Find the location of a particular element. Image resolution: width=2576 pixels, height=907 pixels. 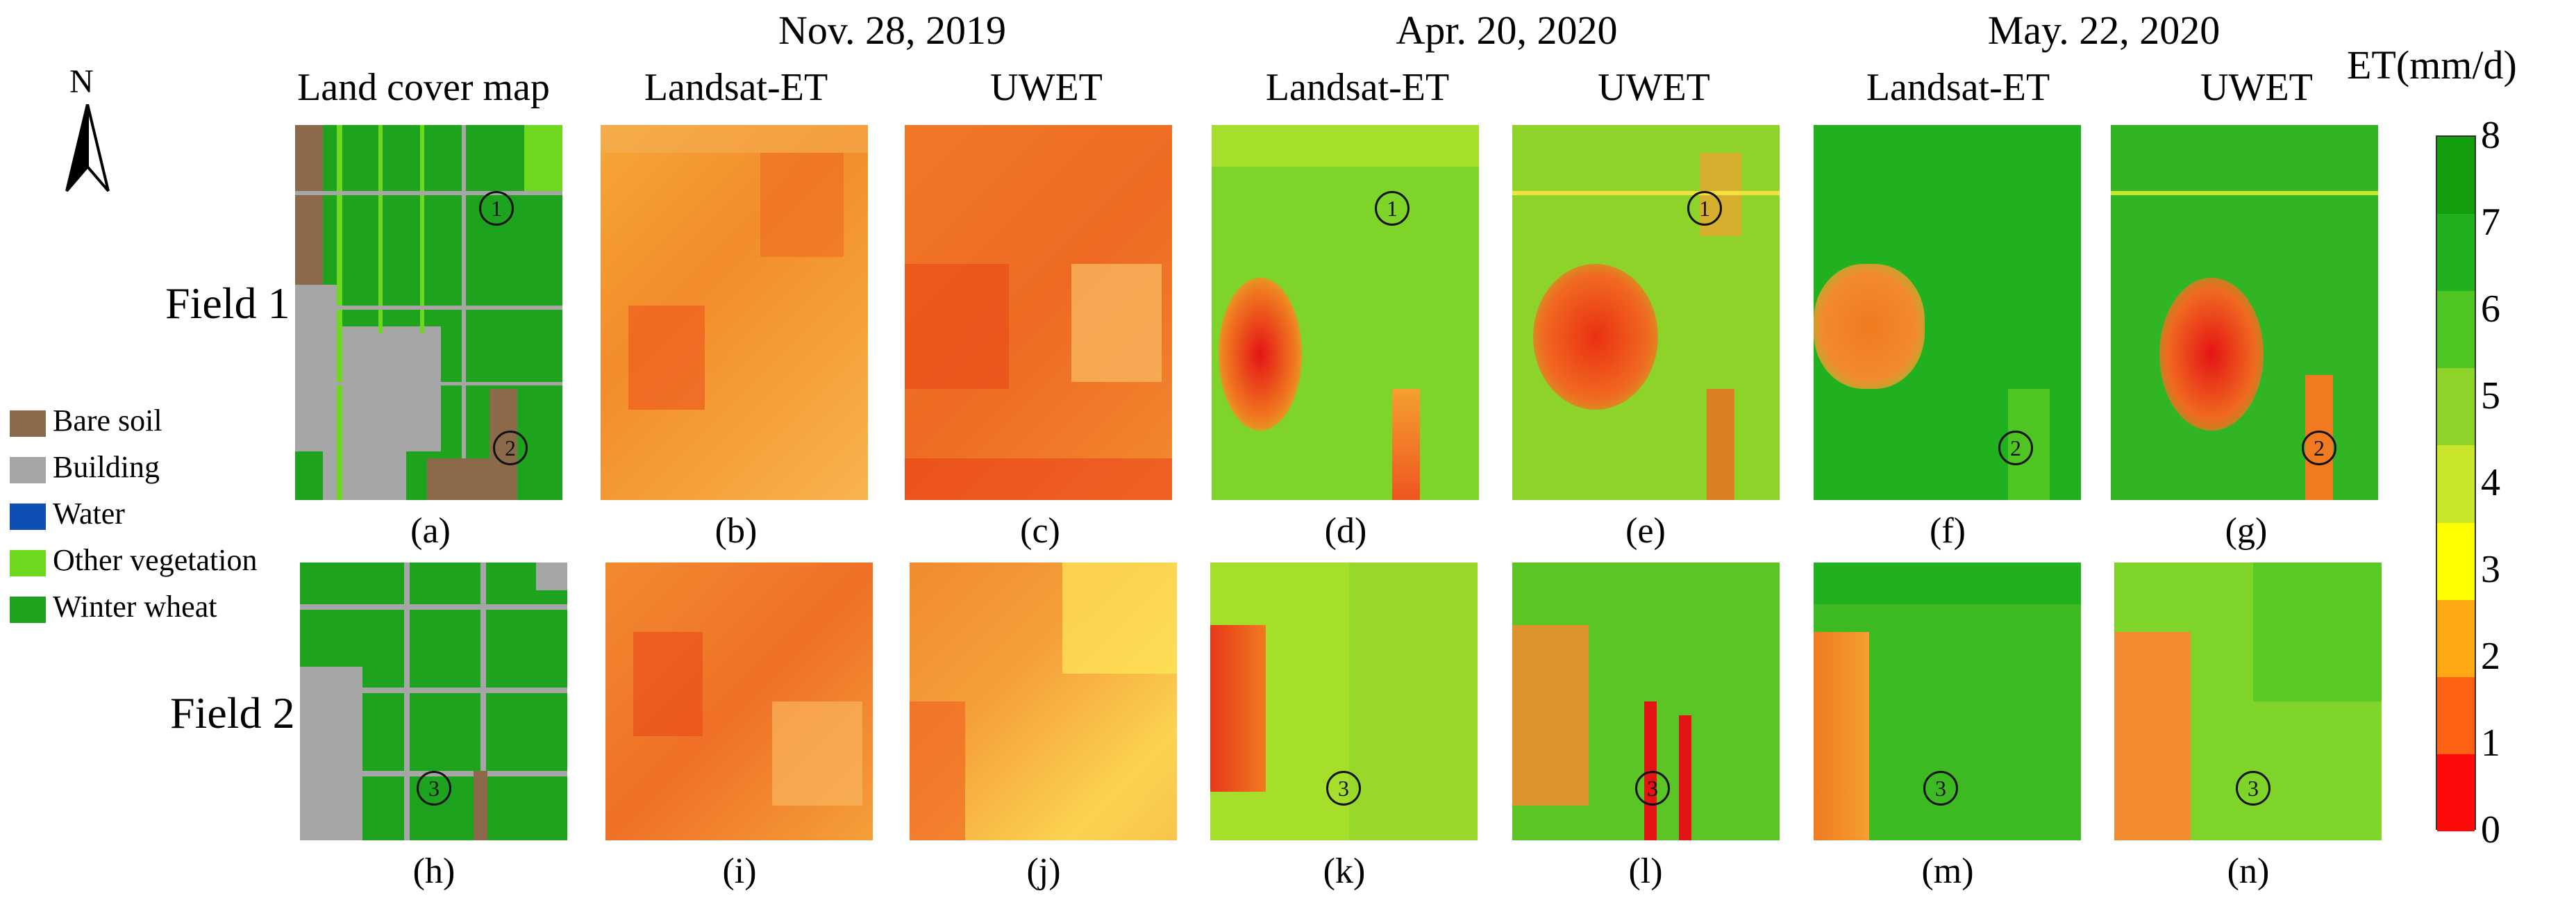

caption-j: (j) is located at coordinates (1043, 871).